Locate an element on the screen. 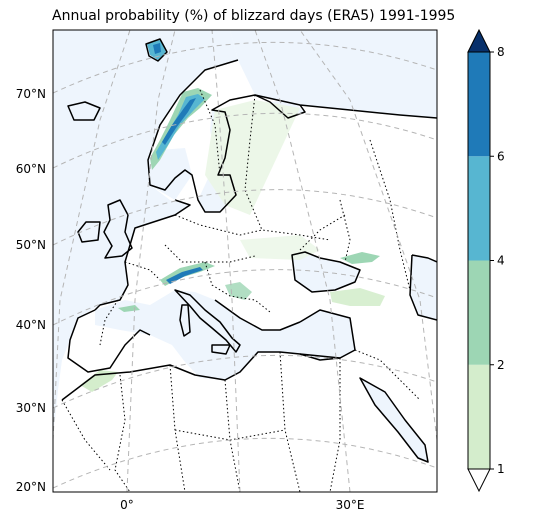 The image size is (542, 523). coastline-iceland is located at coordinates (84, 111).